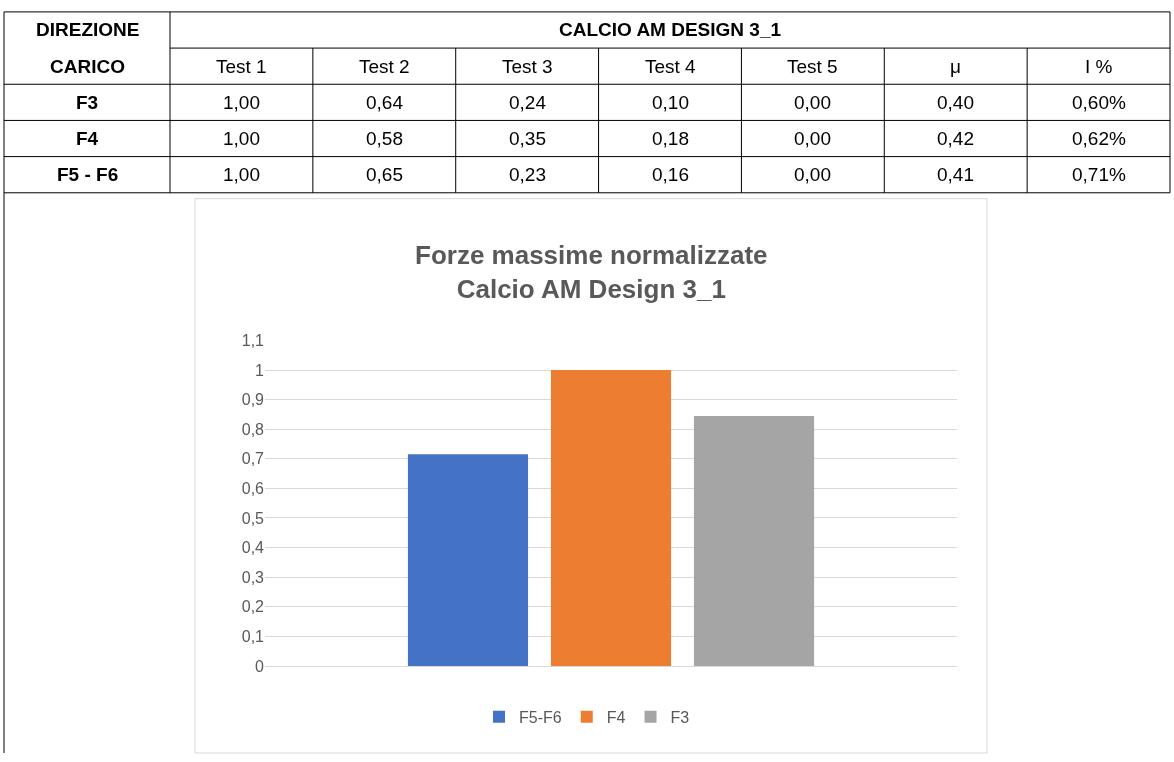  What do you see at coordinates (241, 66) in the screenshot?
I see `category-label: Test 1` at bounding box center [241, 66].